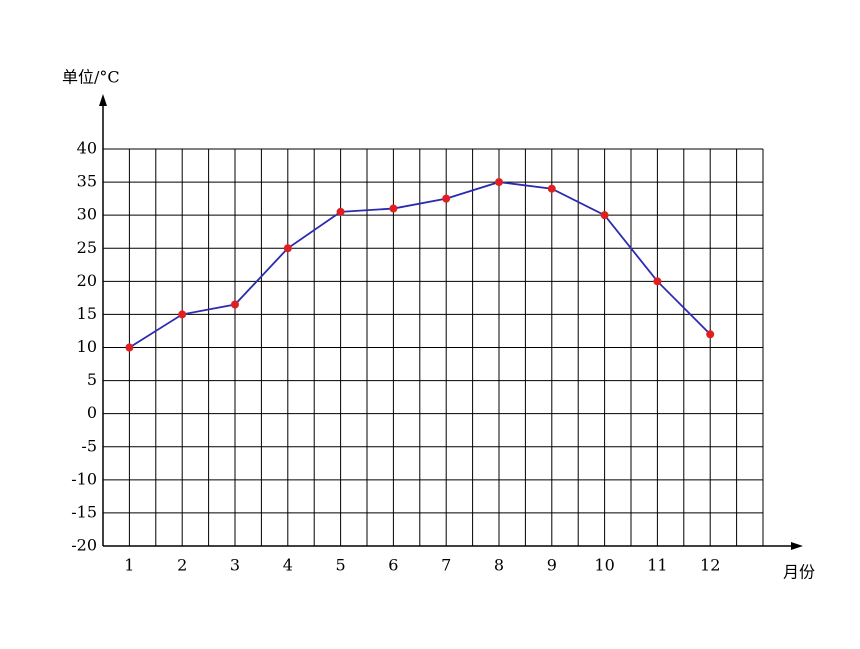 This screenshot has height=649, width=860. What do you see at coordinates (797, 546) in the screenshot?
I see `x-axis-arrow` at bounding box center [797, 546].